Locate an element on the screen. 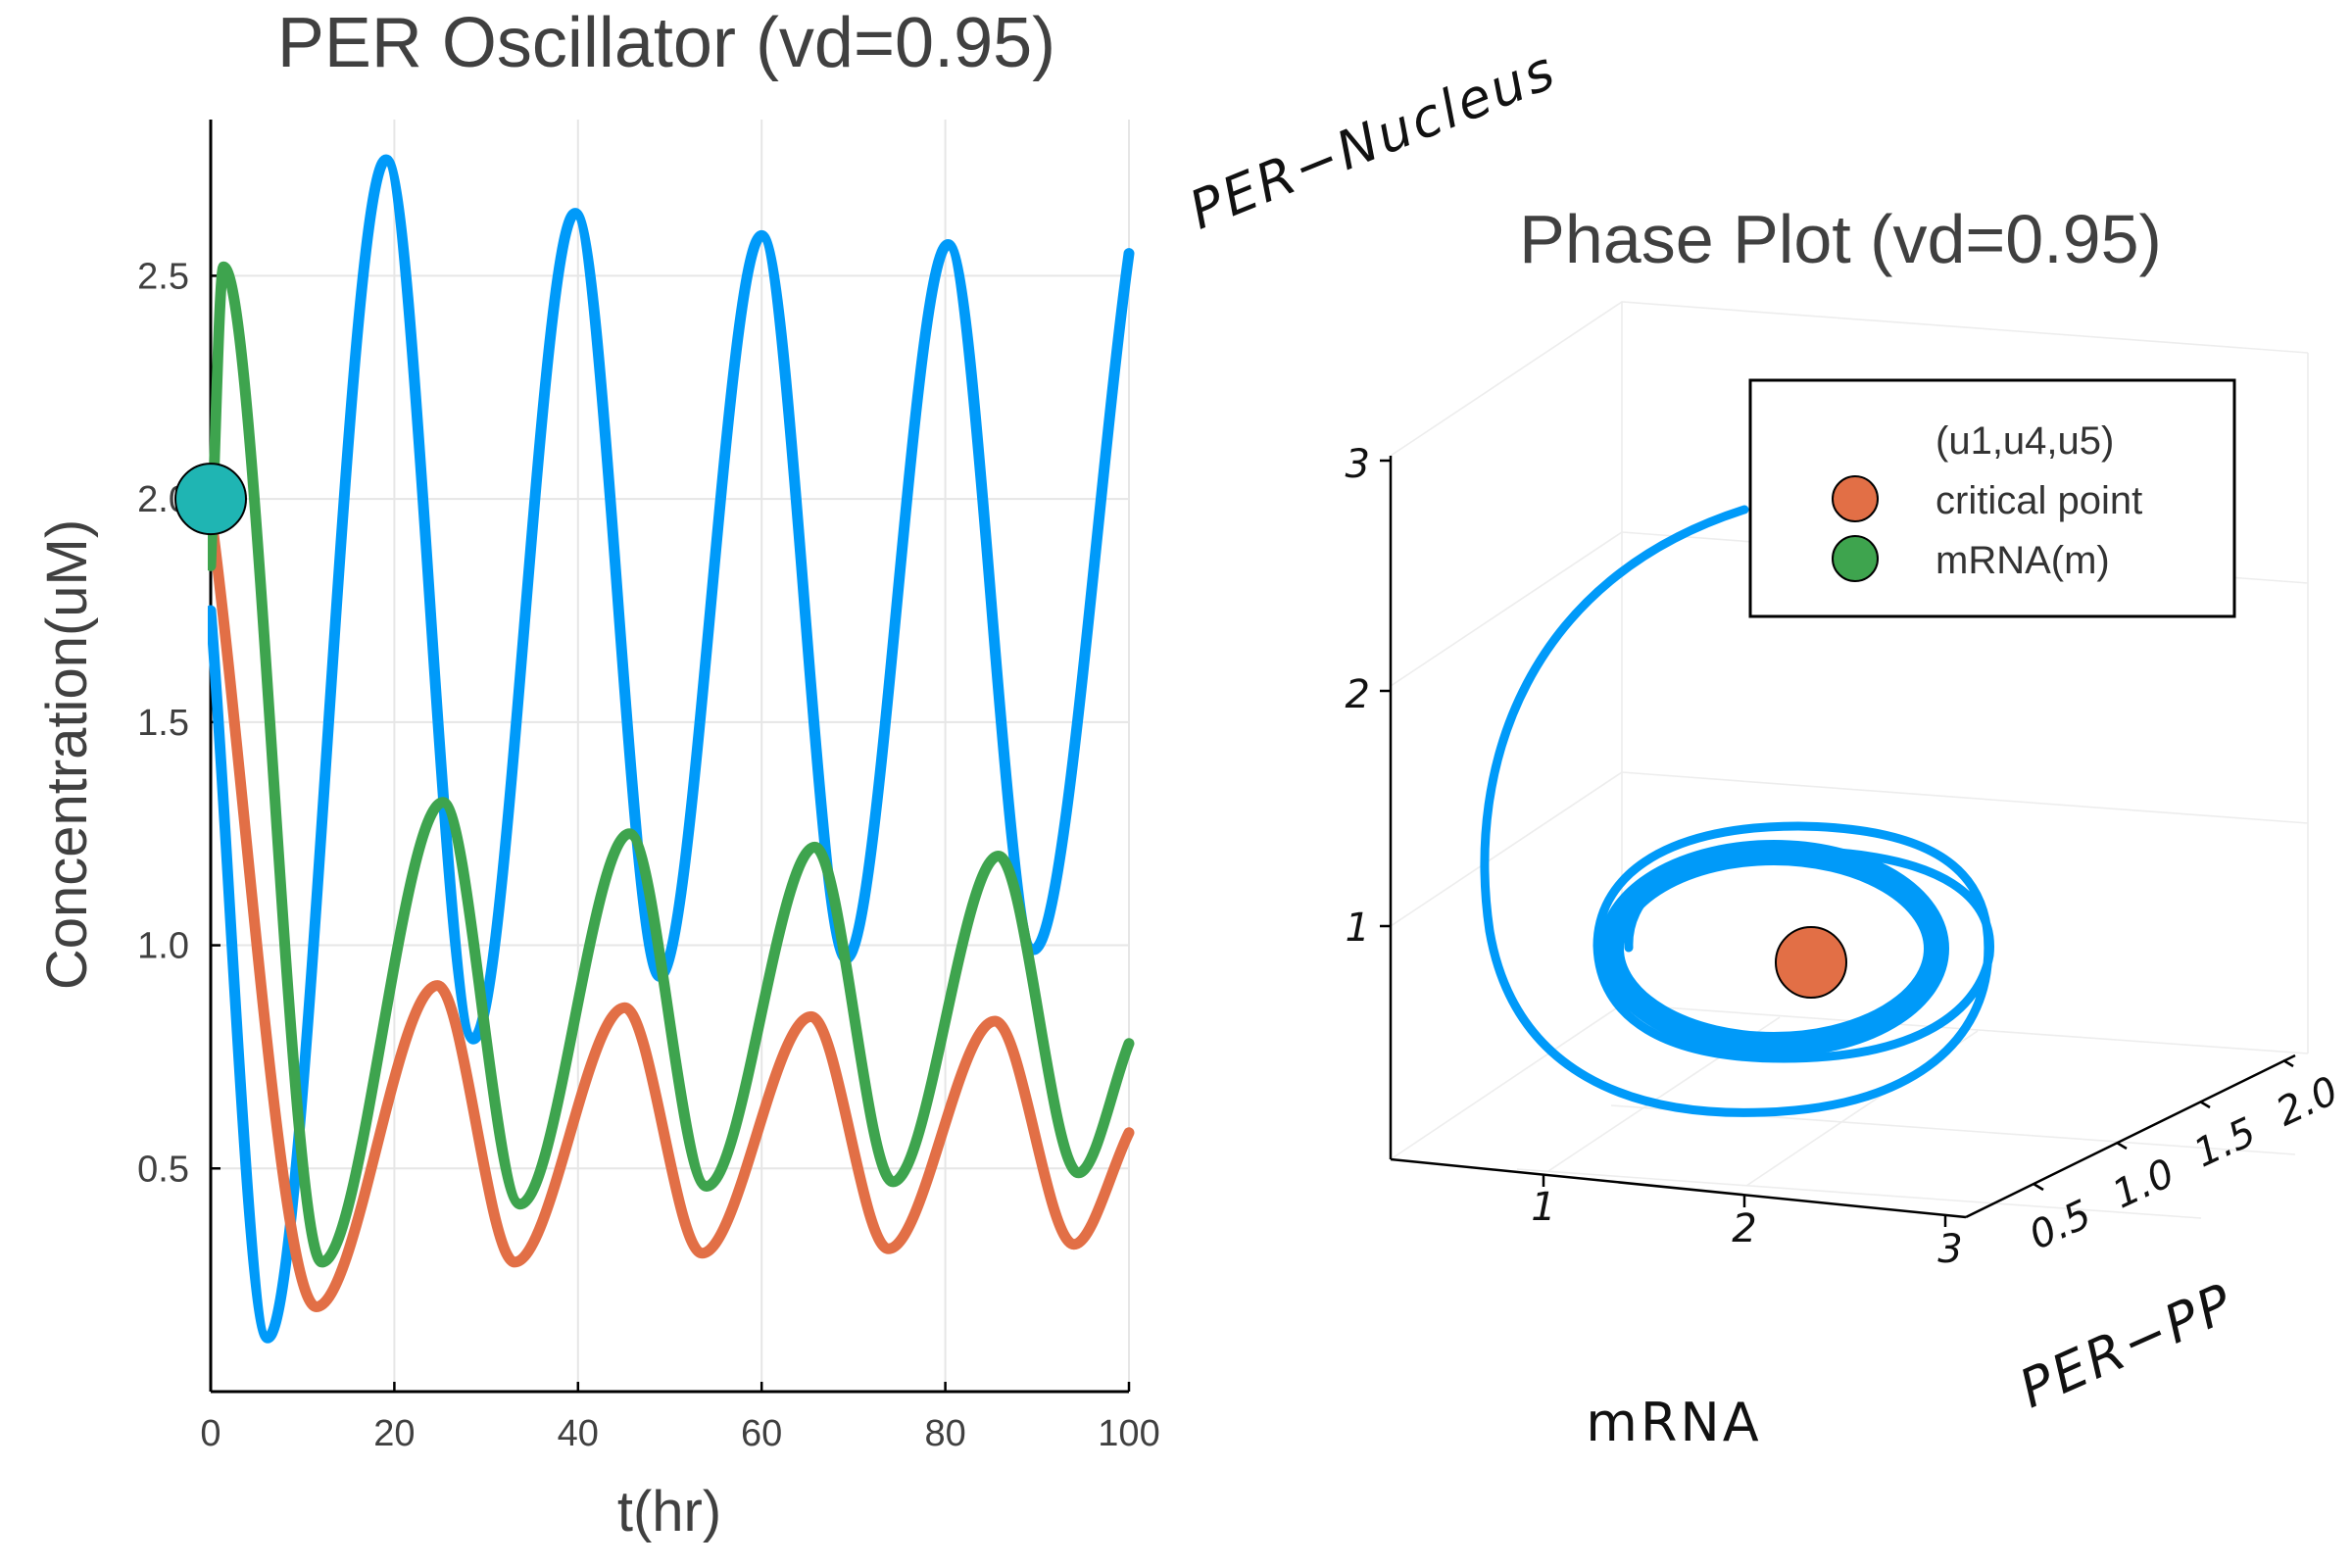  phase-y-axis-label: PER−PP is located at coordinates (2126, 1345).